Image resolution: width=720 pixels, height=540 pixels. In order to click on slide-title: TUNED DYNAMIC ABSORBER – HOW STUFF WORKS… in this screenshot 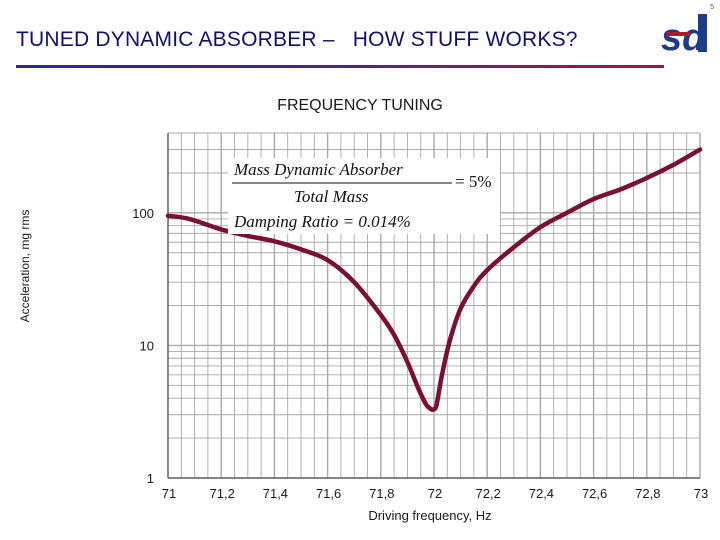, I will do `click(297, 39)`.